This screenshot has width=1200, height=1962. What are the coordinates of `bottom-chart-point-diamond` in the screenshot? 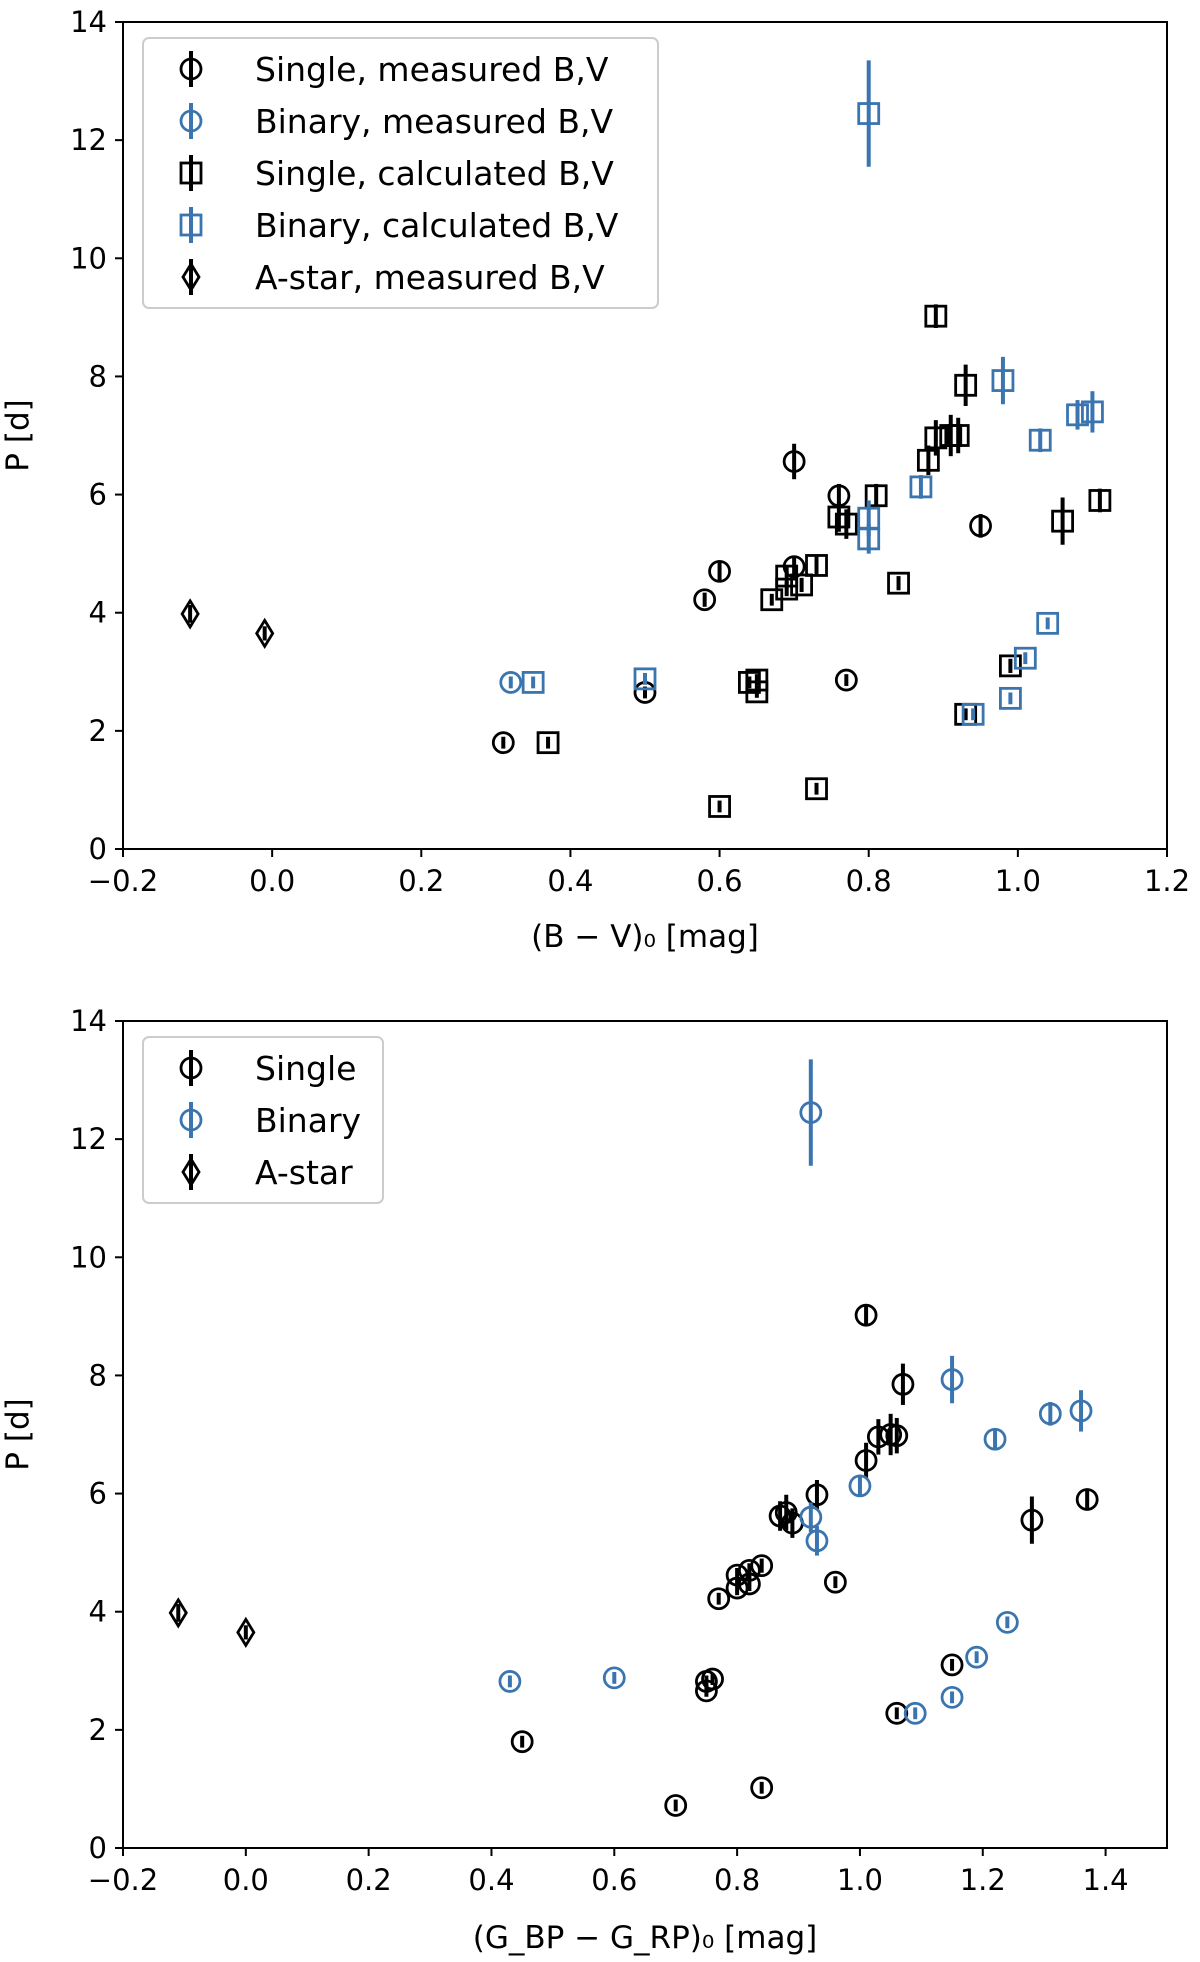 It's located at (178, 1613).